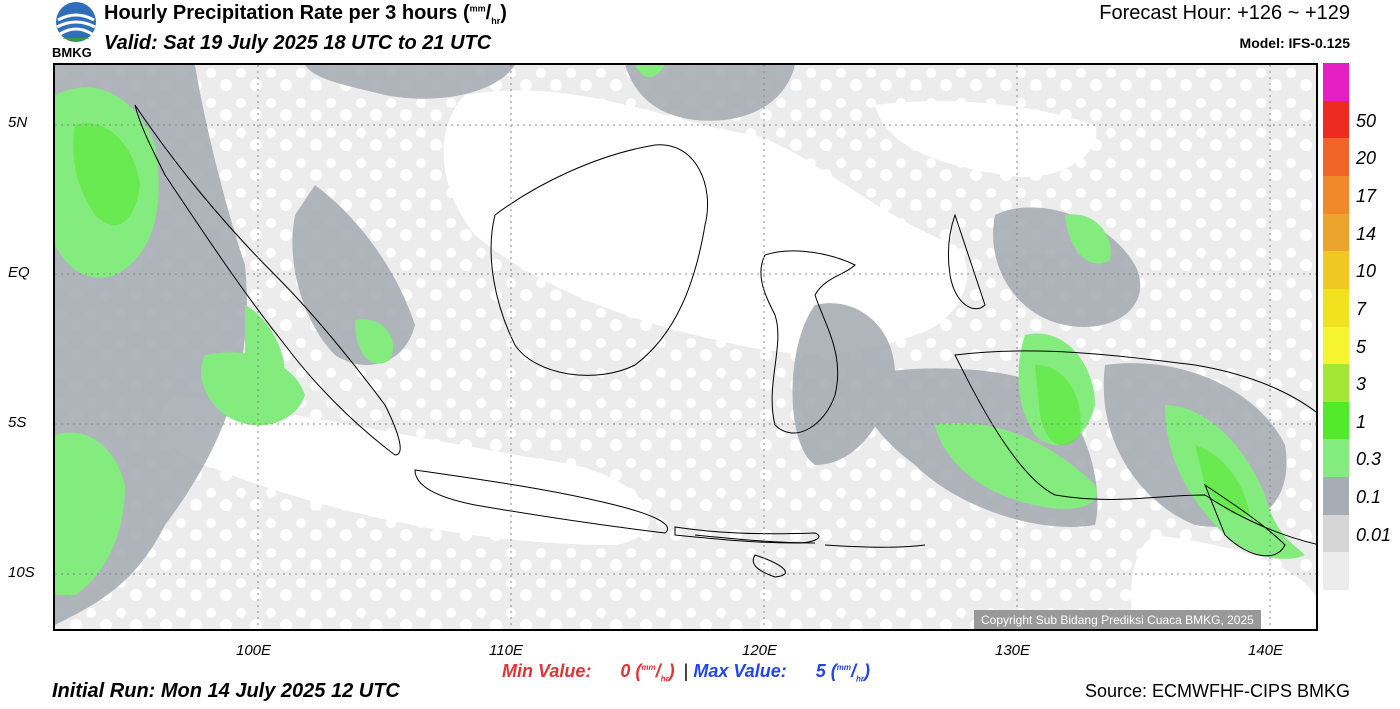 This screenshot has height=709, width=1400. I want to click on model-label: Model: IFS-0.125, so click(1294, 43).